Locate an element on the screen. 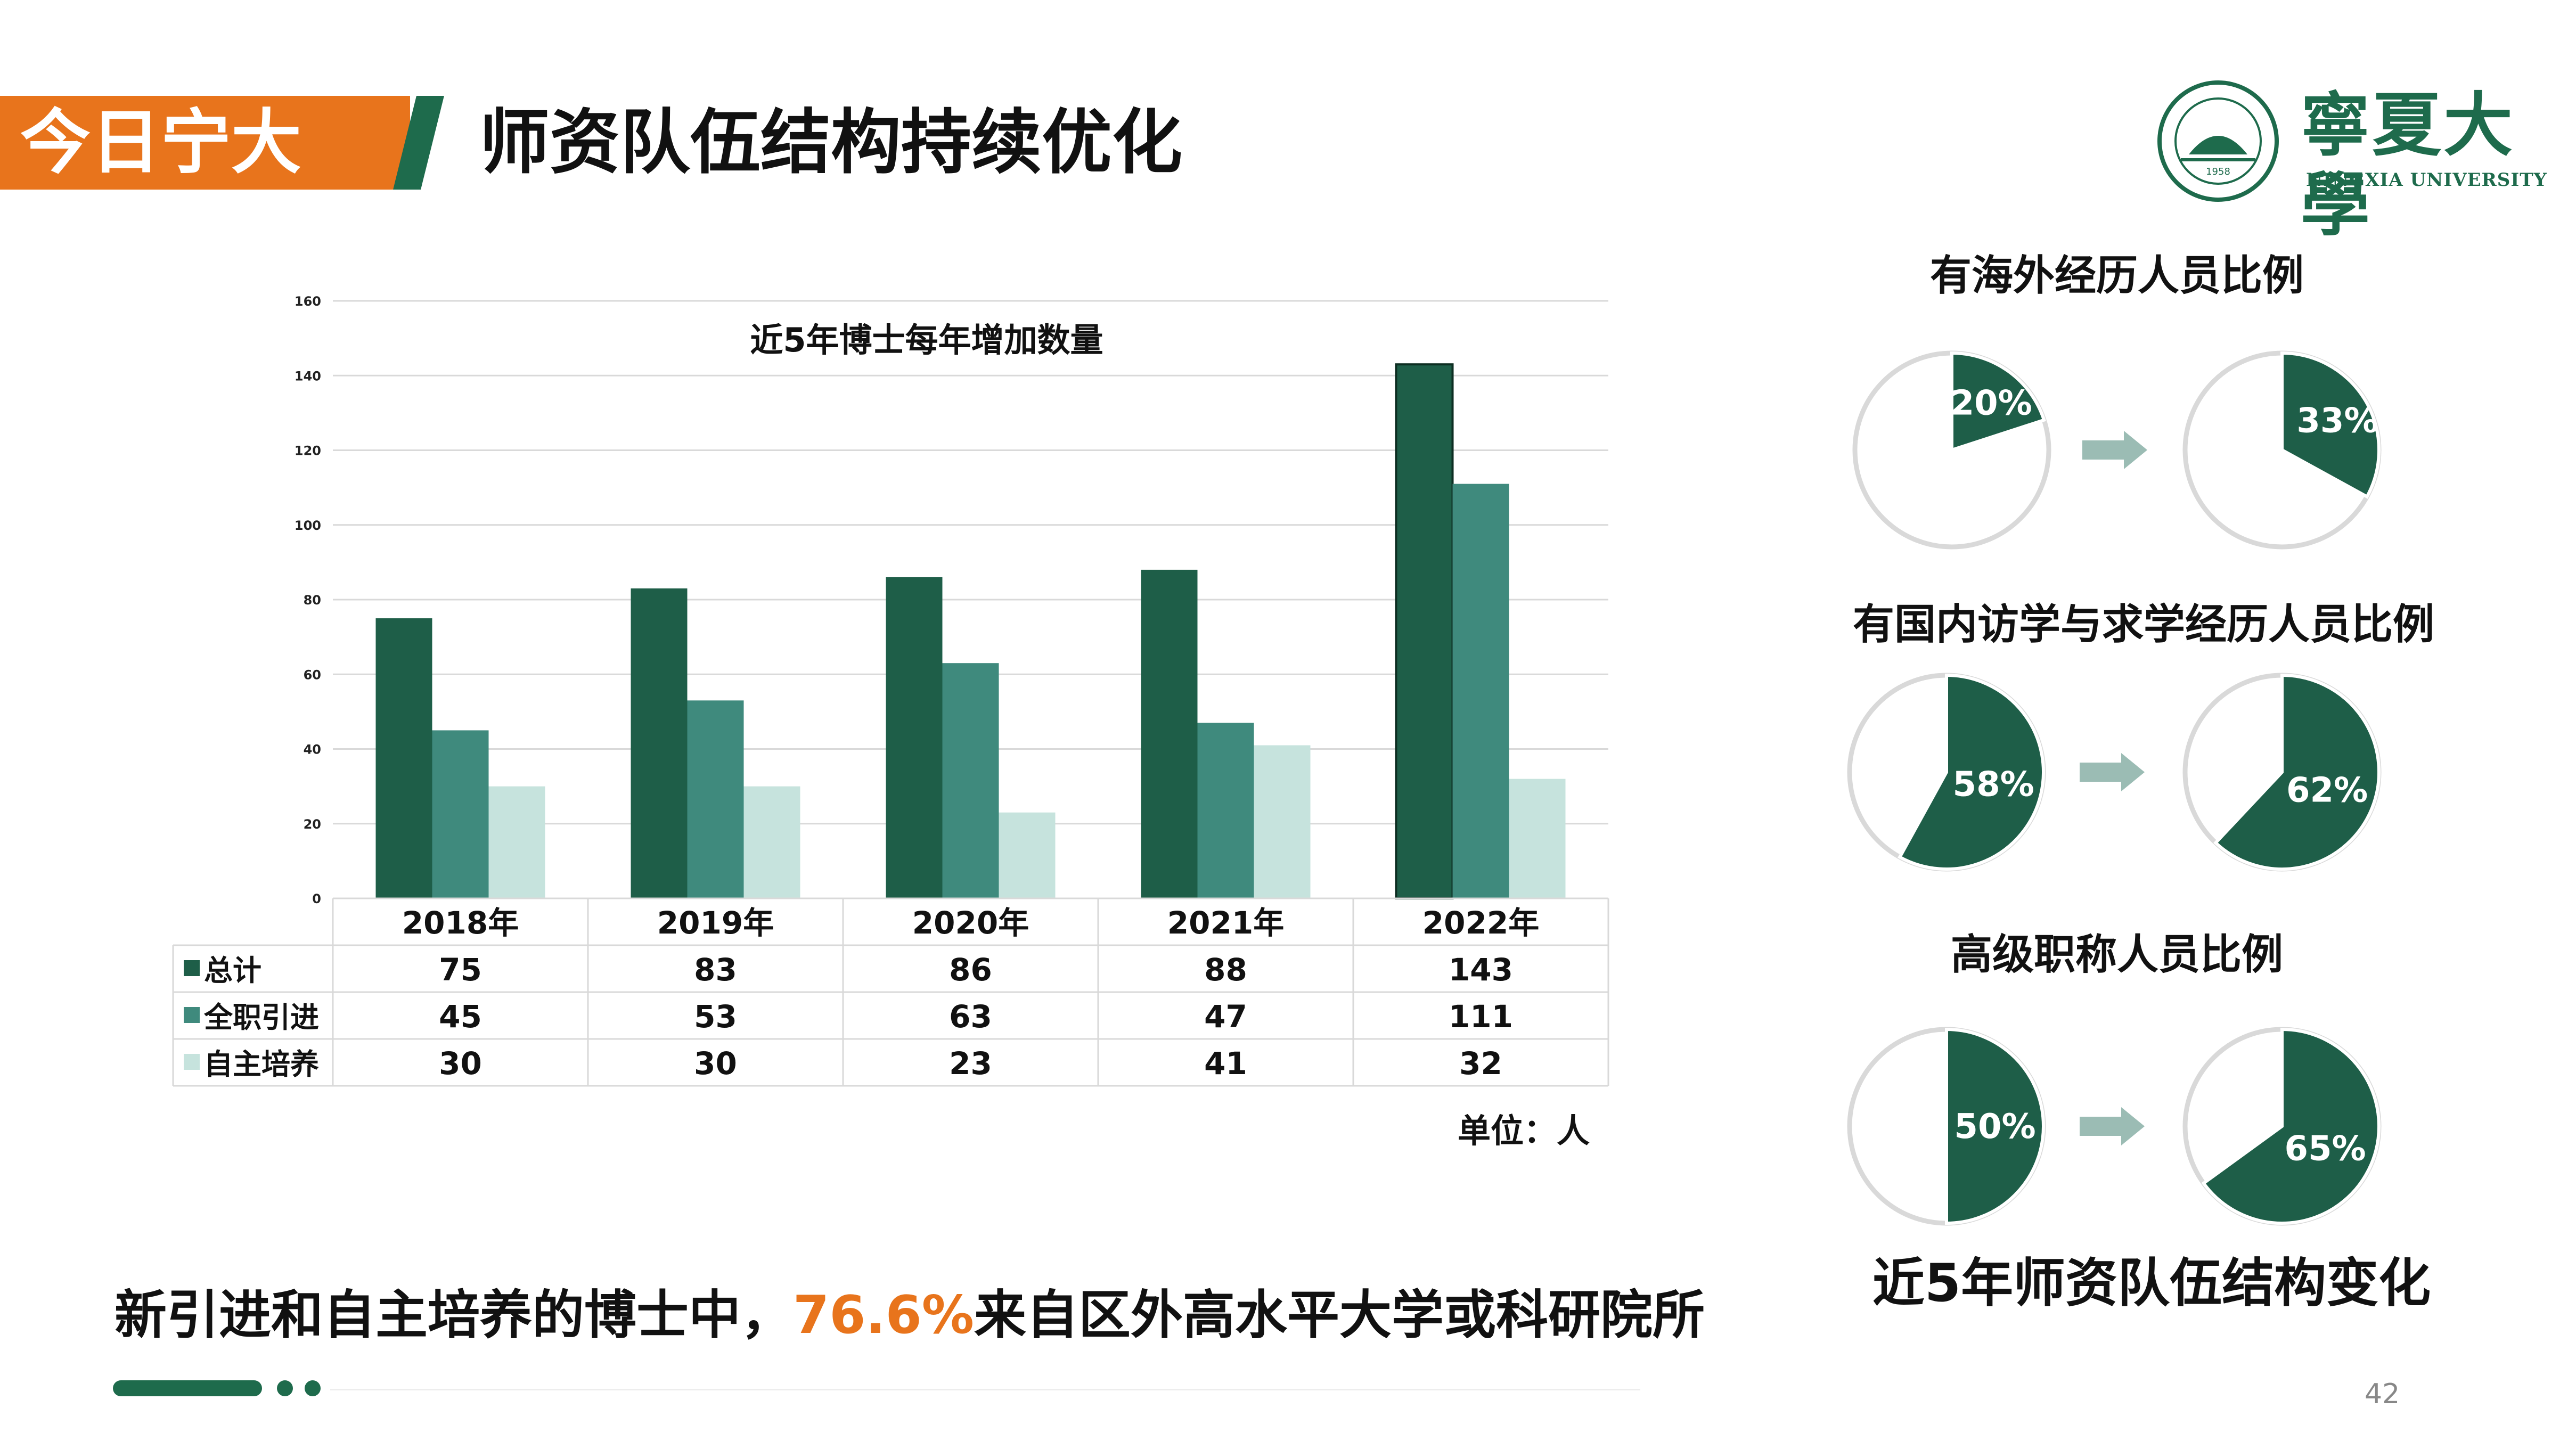 The height and width of the screenshot is (1449, 2576). table-value: 45 is located at coordinates (461, 1016).